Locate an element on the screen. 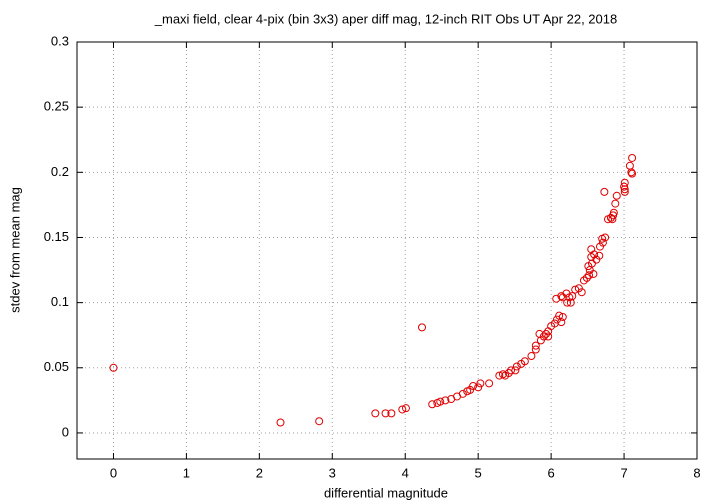 The width and height of the screenshot is (720, 504). y-tick-label: 0.05 is located at coordinates (56, 366).